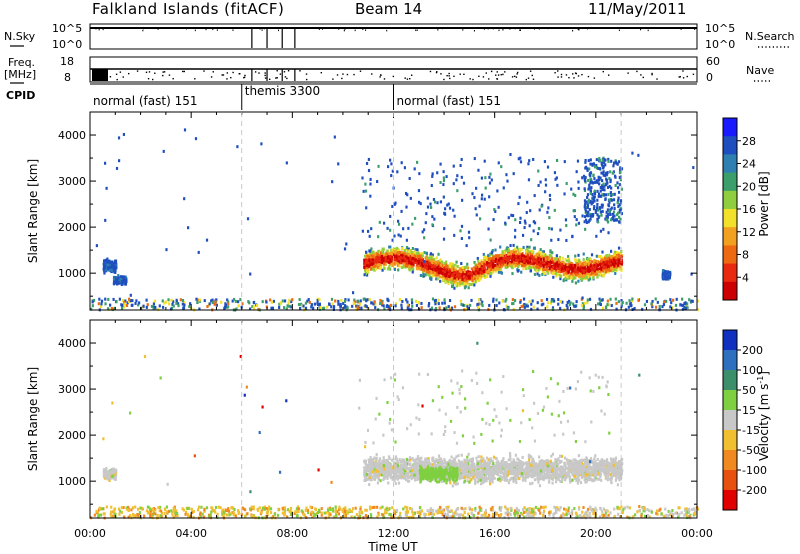 The height and width of the screenshot is (554, 800). I want to click on chart-title: Falkland Islands (fitACF), so click(188, 9).